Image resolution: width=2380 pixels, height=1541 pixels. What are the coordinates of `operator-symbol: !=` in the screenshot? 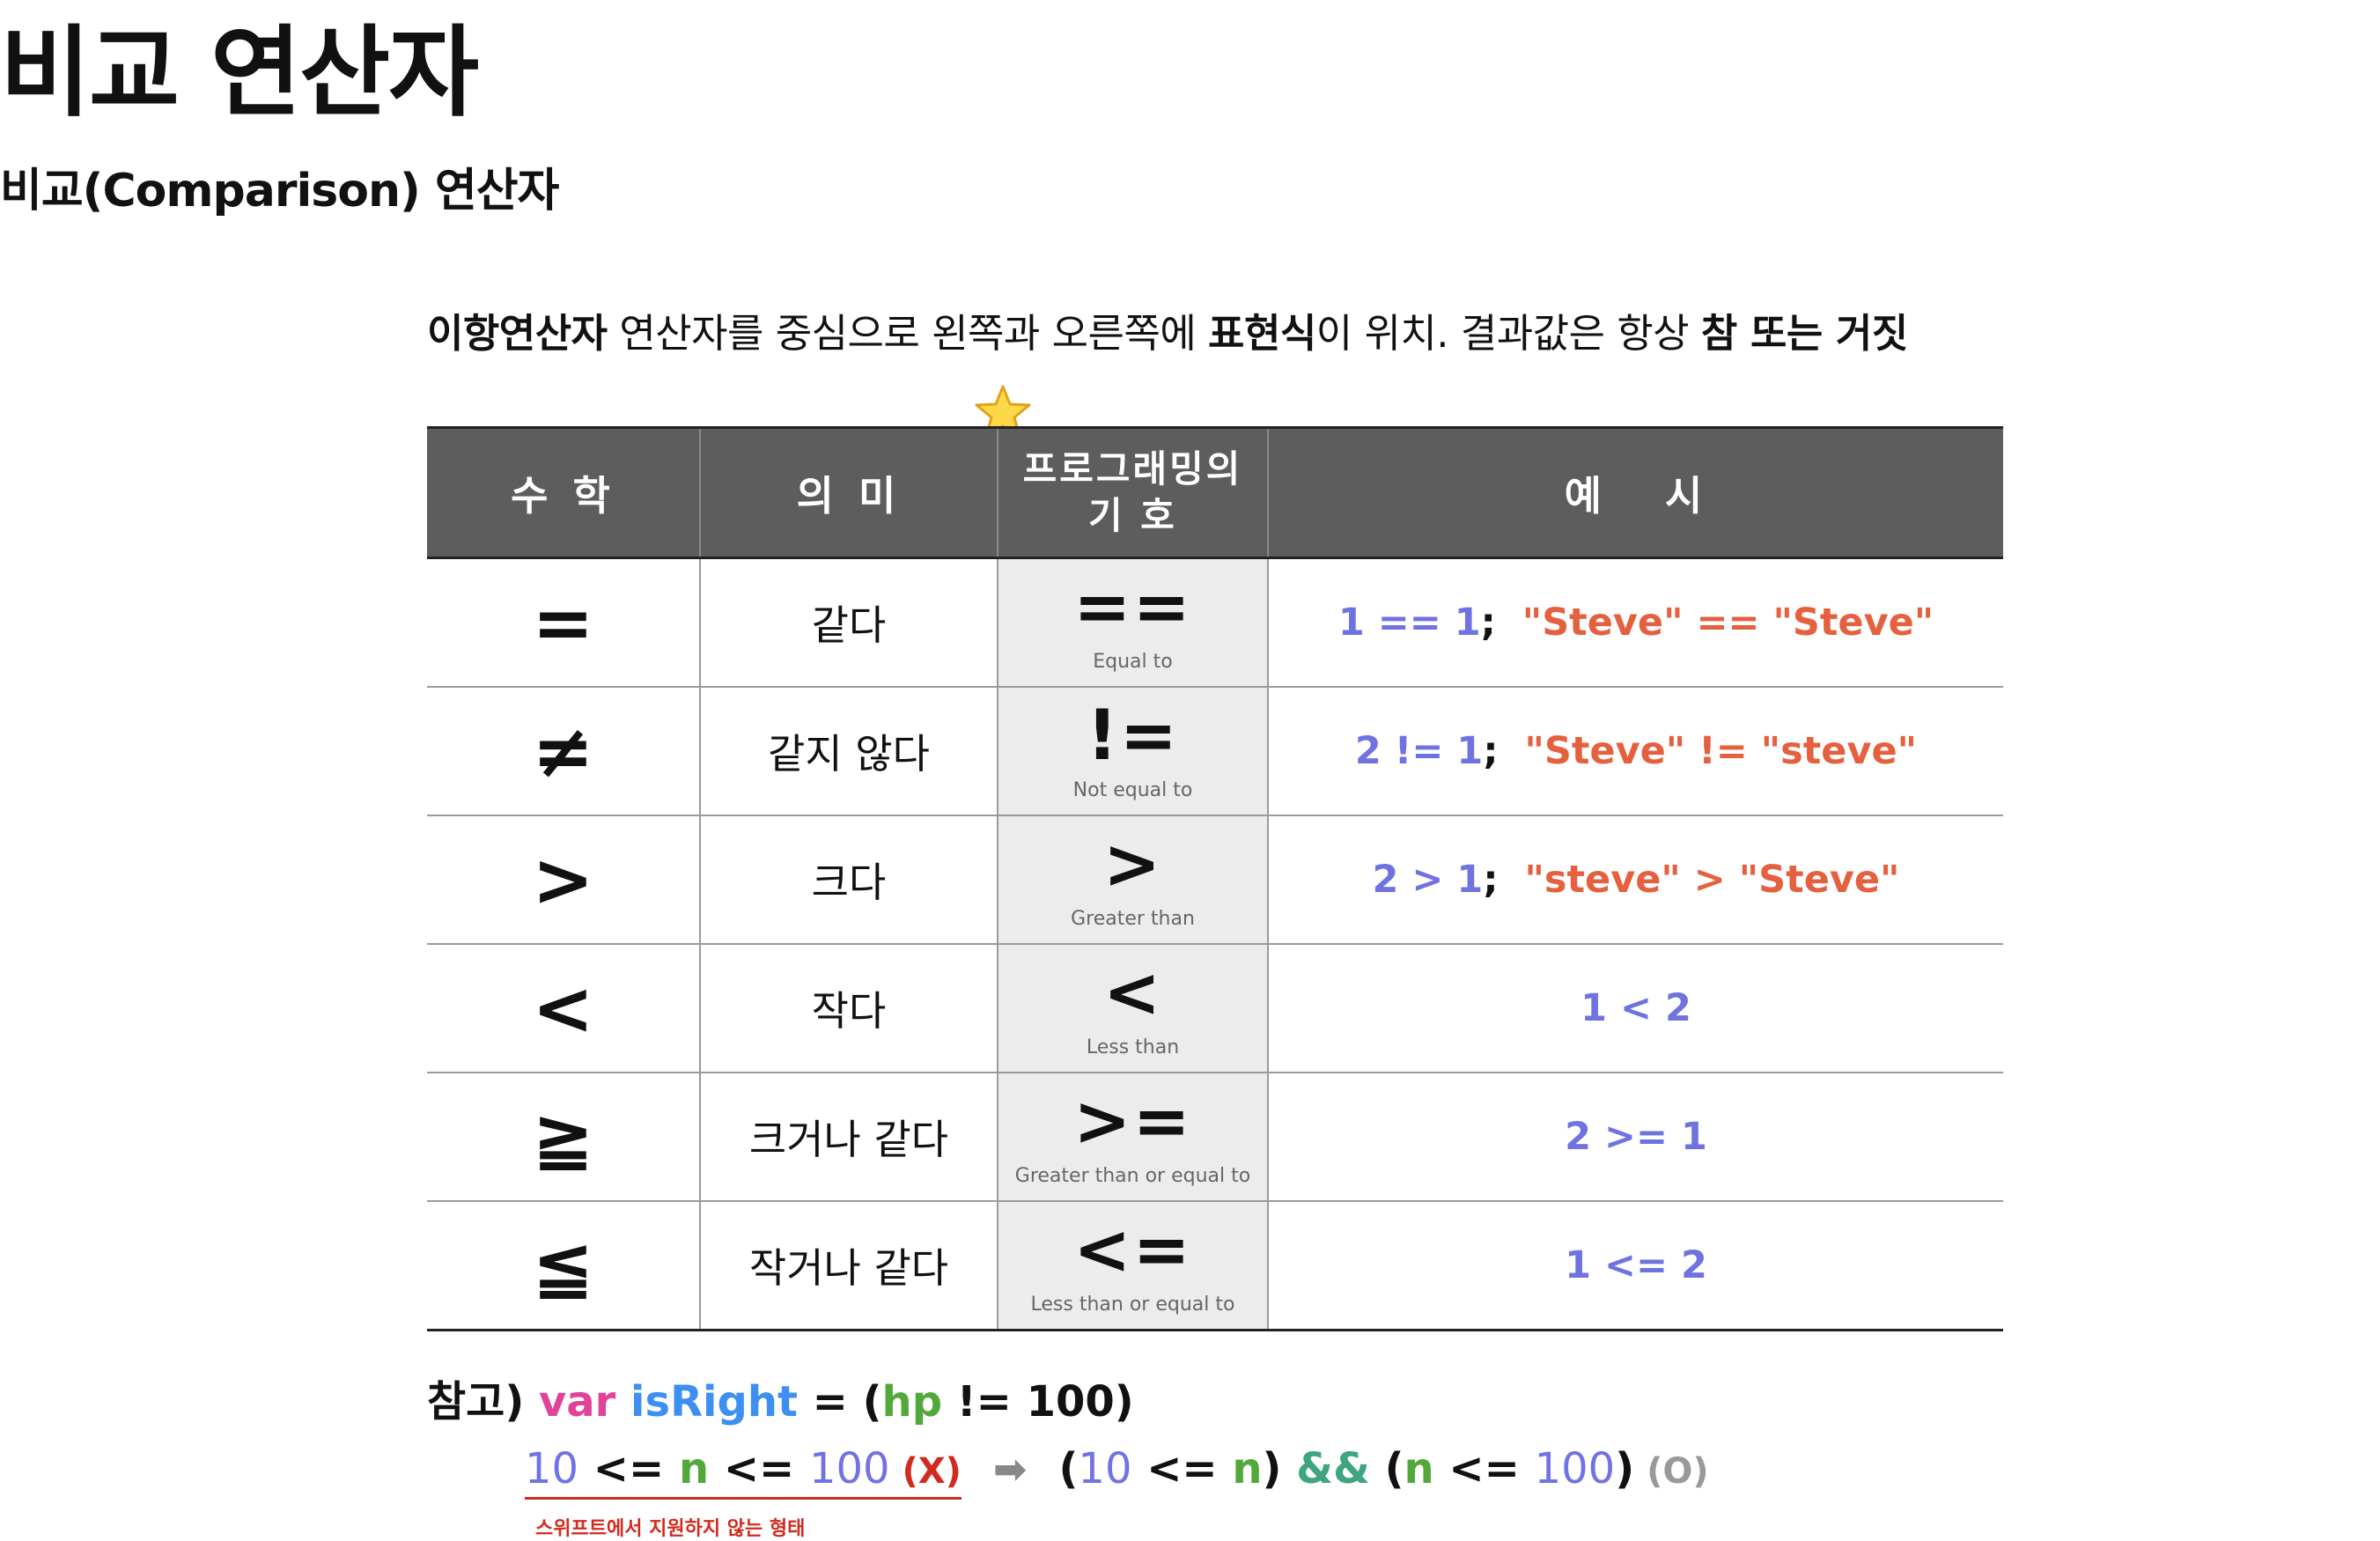 It's located at (1133, 736).